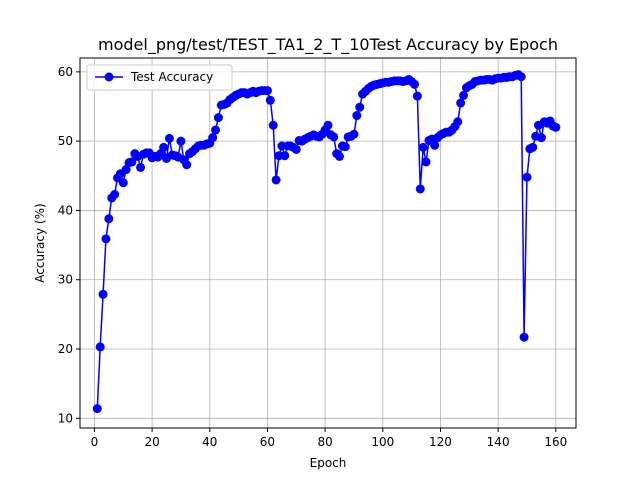 The height and width of the screenshot is (480, 640). Describe the element at coordinates (65, 72) in the screenshot. I see `y-tick-label: 60` at that location.